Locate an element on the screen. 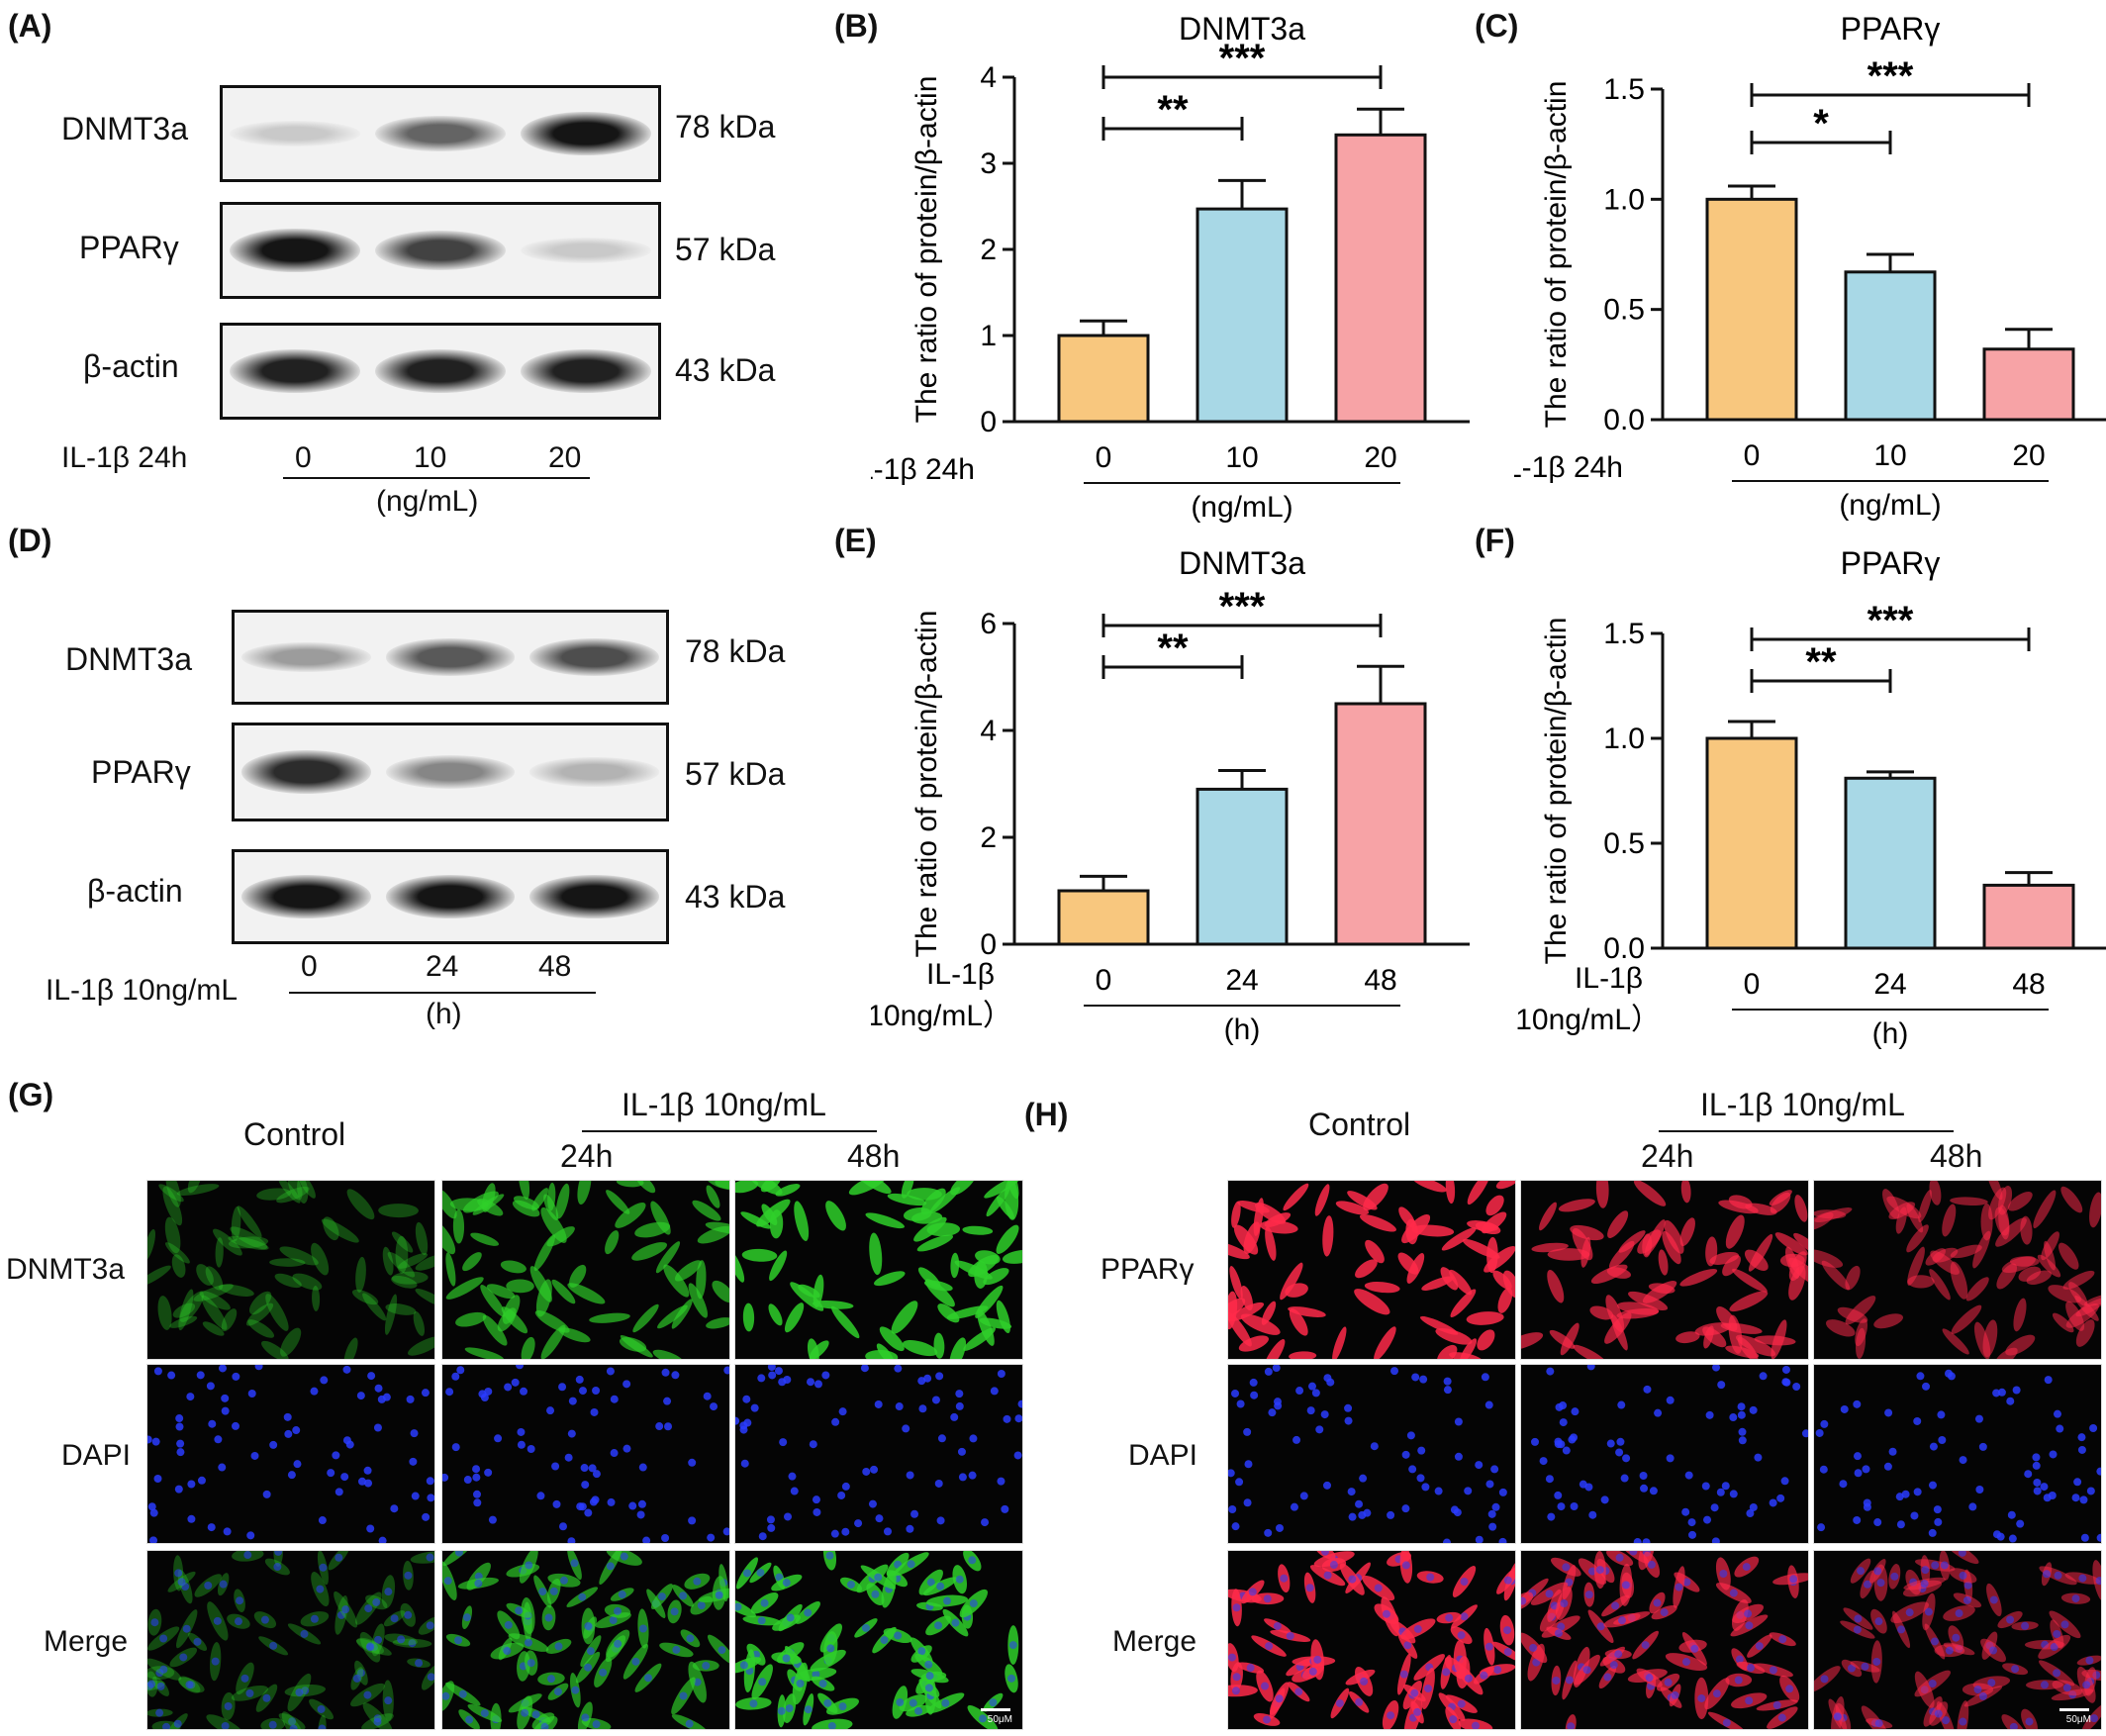  significance-label: ** is located at coordinates (1821, 662).